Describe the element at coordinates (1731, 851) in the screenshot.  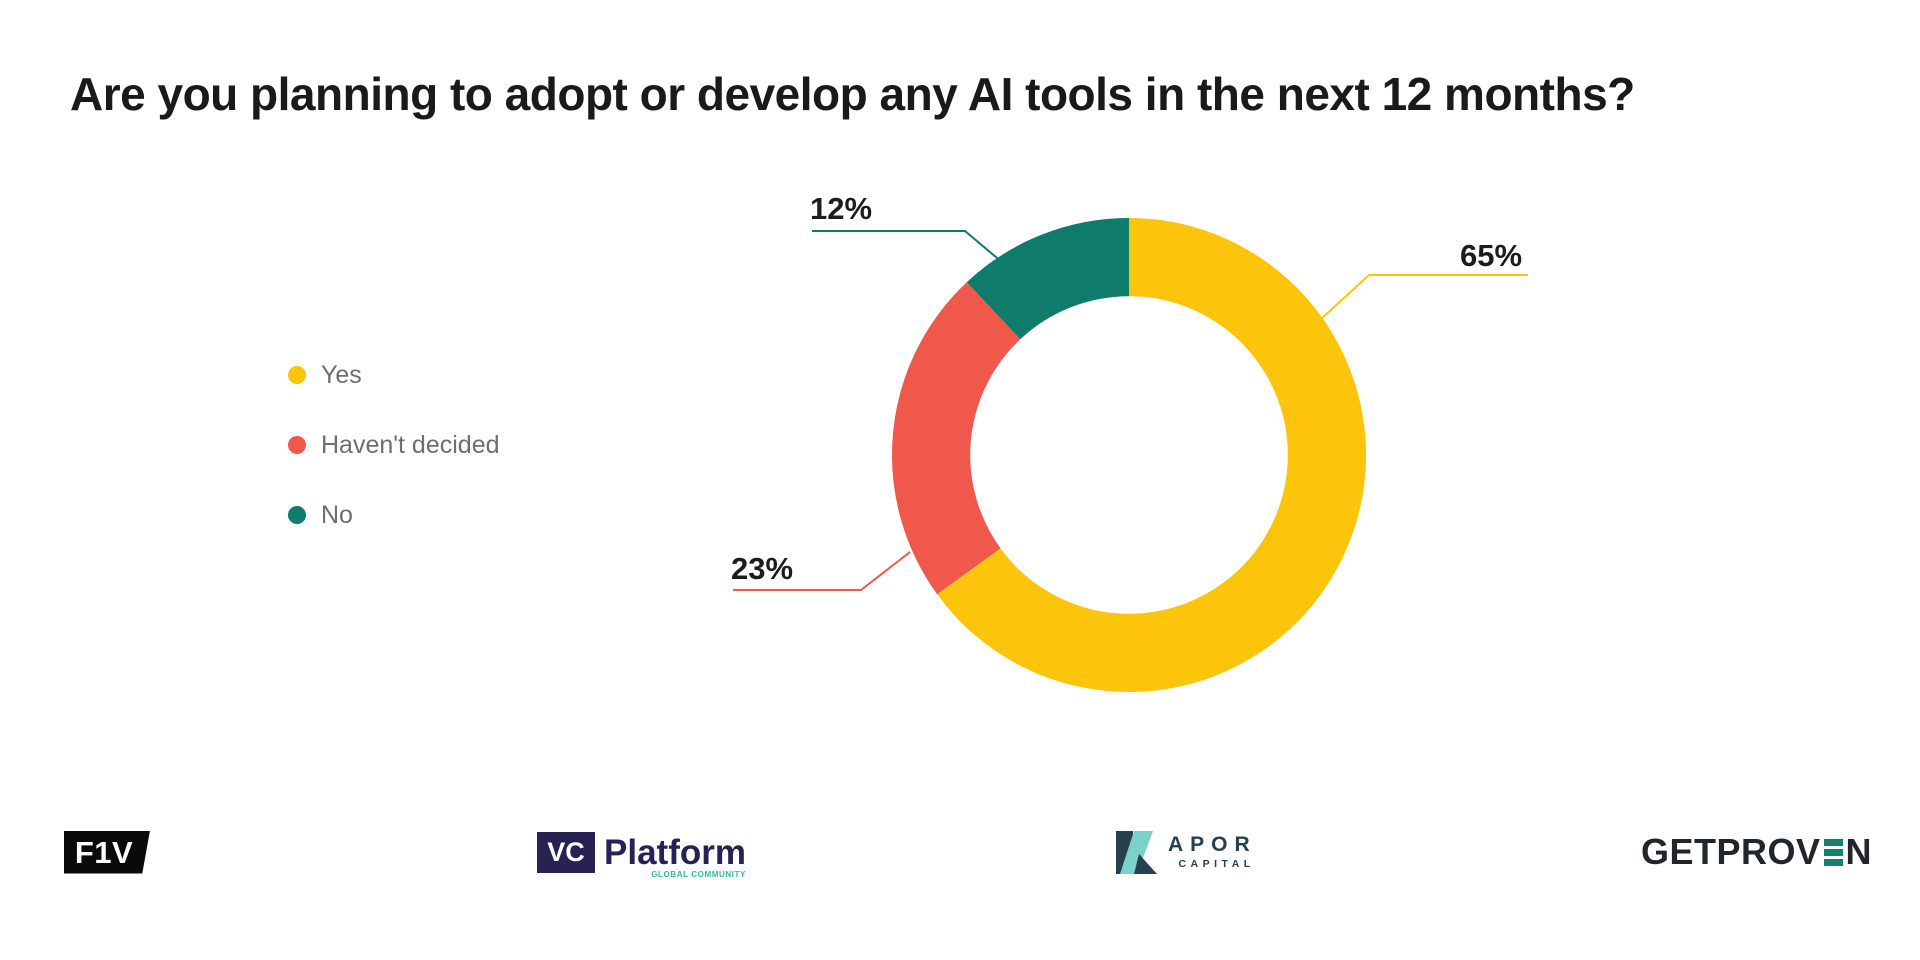
I see `getproven-wordmark-prefix: GETPROV` at that location.